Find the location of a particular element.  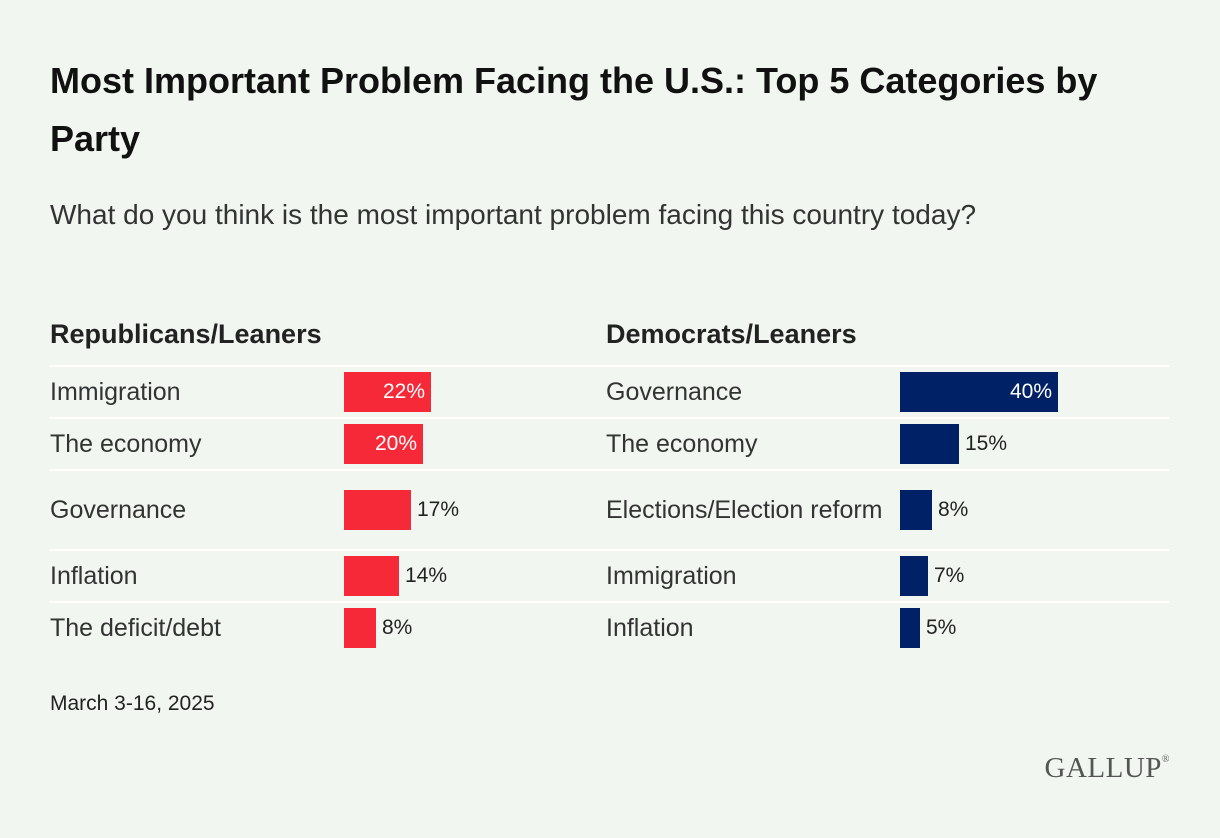

value-label: 14% is located at coordinates (426, 575).